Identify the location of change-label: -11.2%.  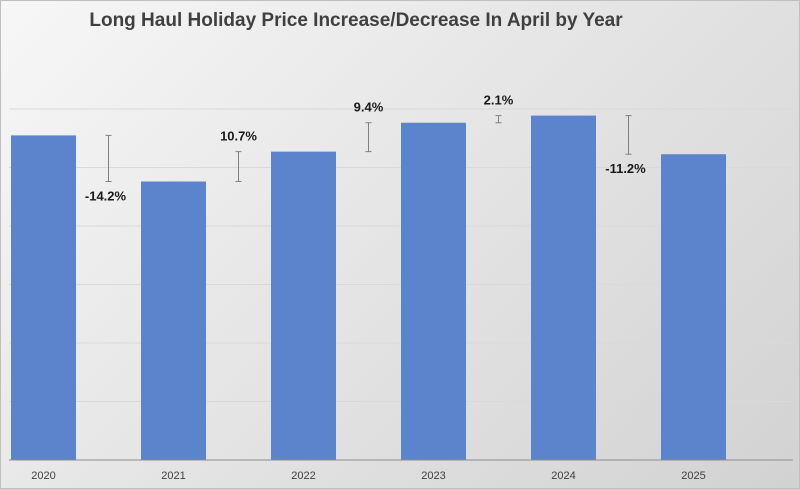
(625, 168).